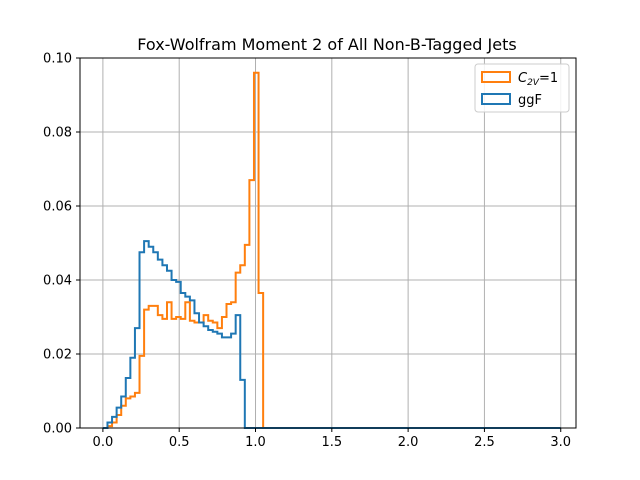 This screenshot has height=480, width=640. Describe the element at coordinates (57, 429) in the screenshot. I see `y-tick-label: 0.00` at that location.